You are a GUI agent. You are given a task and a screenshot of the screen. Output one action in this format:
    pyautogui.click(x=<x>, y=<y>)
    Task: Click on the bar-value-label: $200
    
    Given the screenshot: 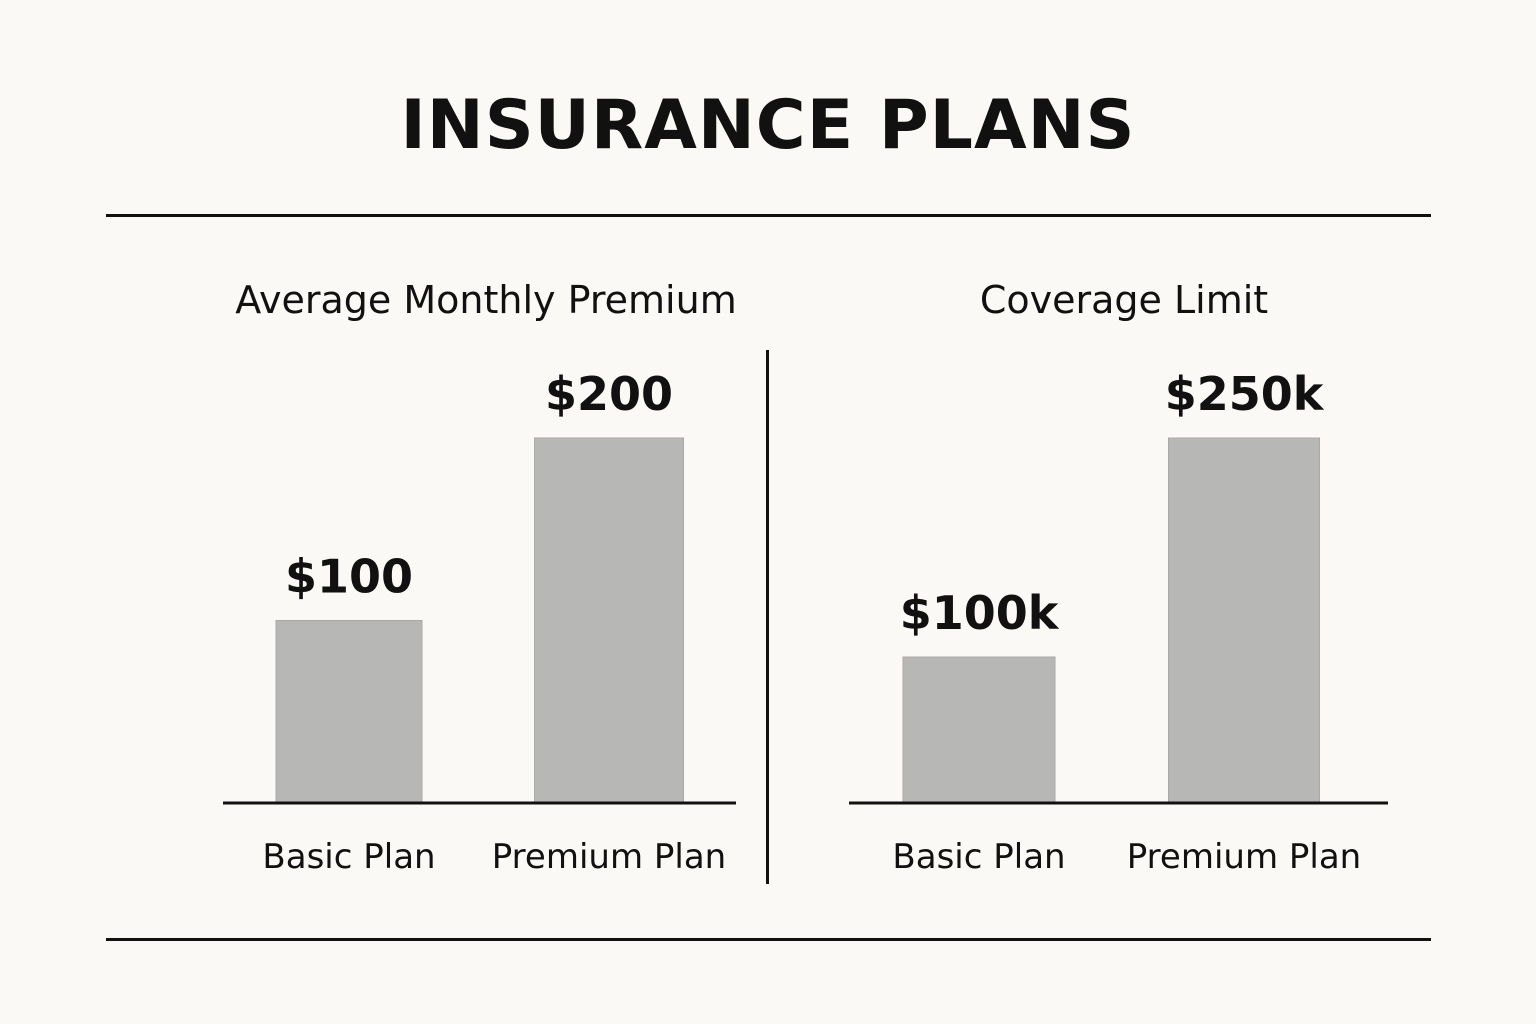 What is the action you would take?
    pyautogui.click(x=609, y=394)
    